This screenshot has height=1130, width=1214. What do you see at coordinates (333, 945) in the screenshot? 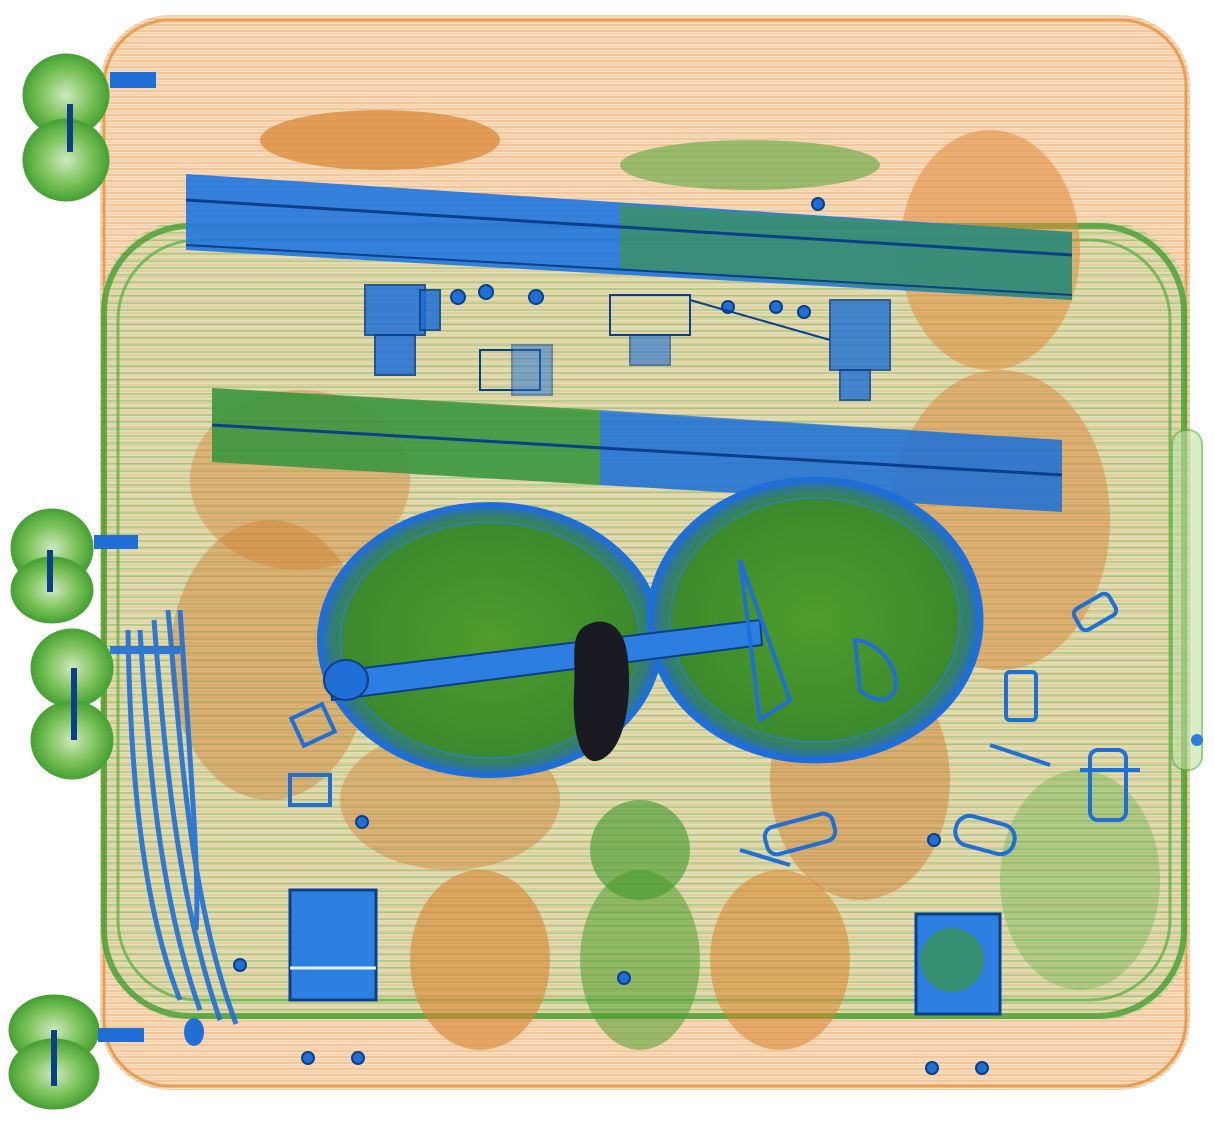
I see `bottom-plate-left` at bounding box center [333, 945].